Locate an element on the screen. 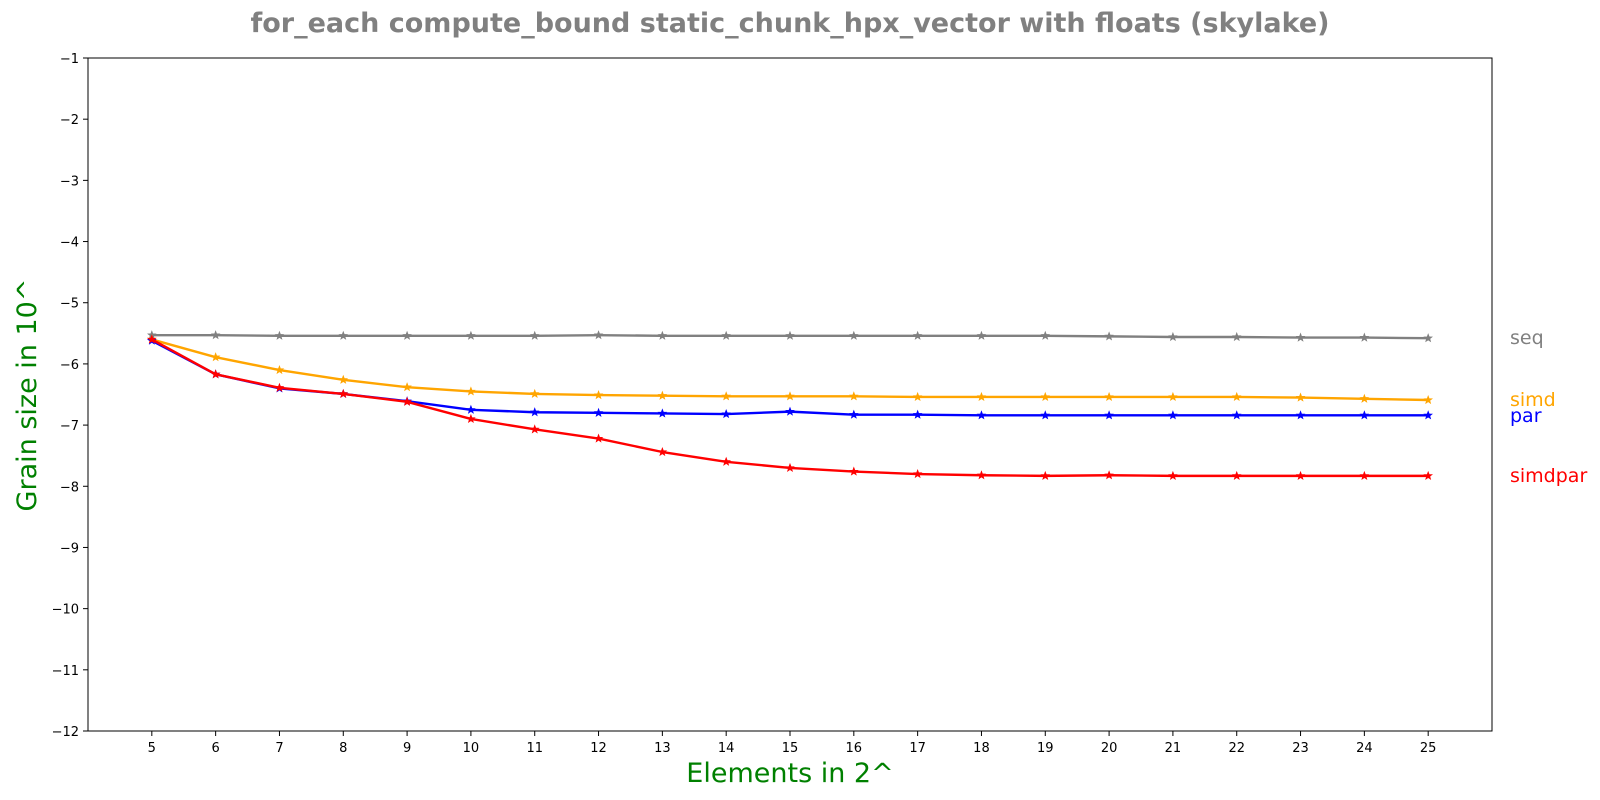 The width and height of the screenshot is (1600, 800). y-tick-label: −3 is located at coordinates (69, 181).